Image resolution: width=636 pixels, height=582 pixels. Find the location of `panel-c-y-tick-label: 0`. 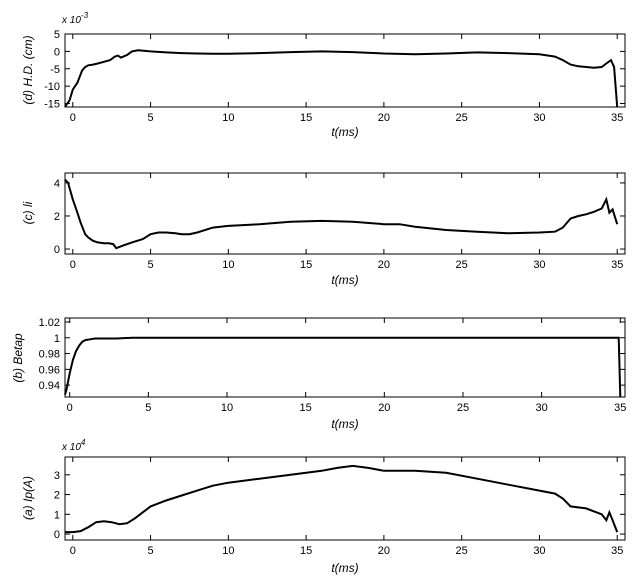

panel-c-y-tick-label: 0 is located at coordinates (57, 250).